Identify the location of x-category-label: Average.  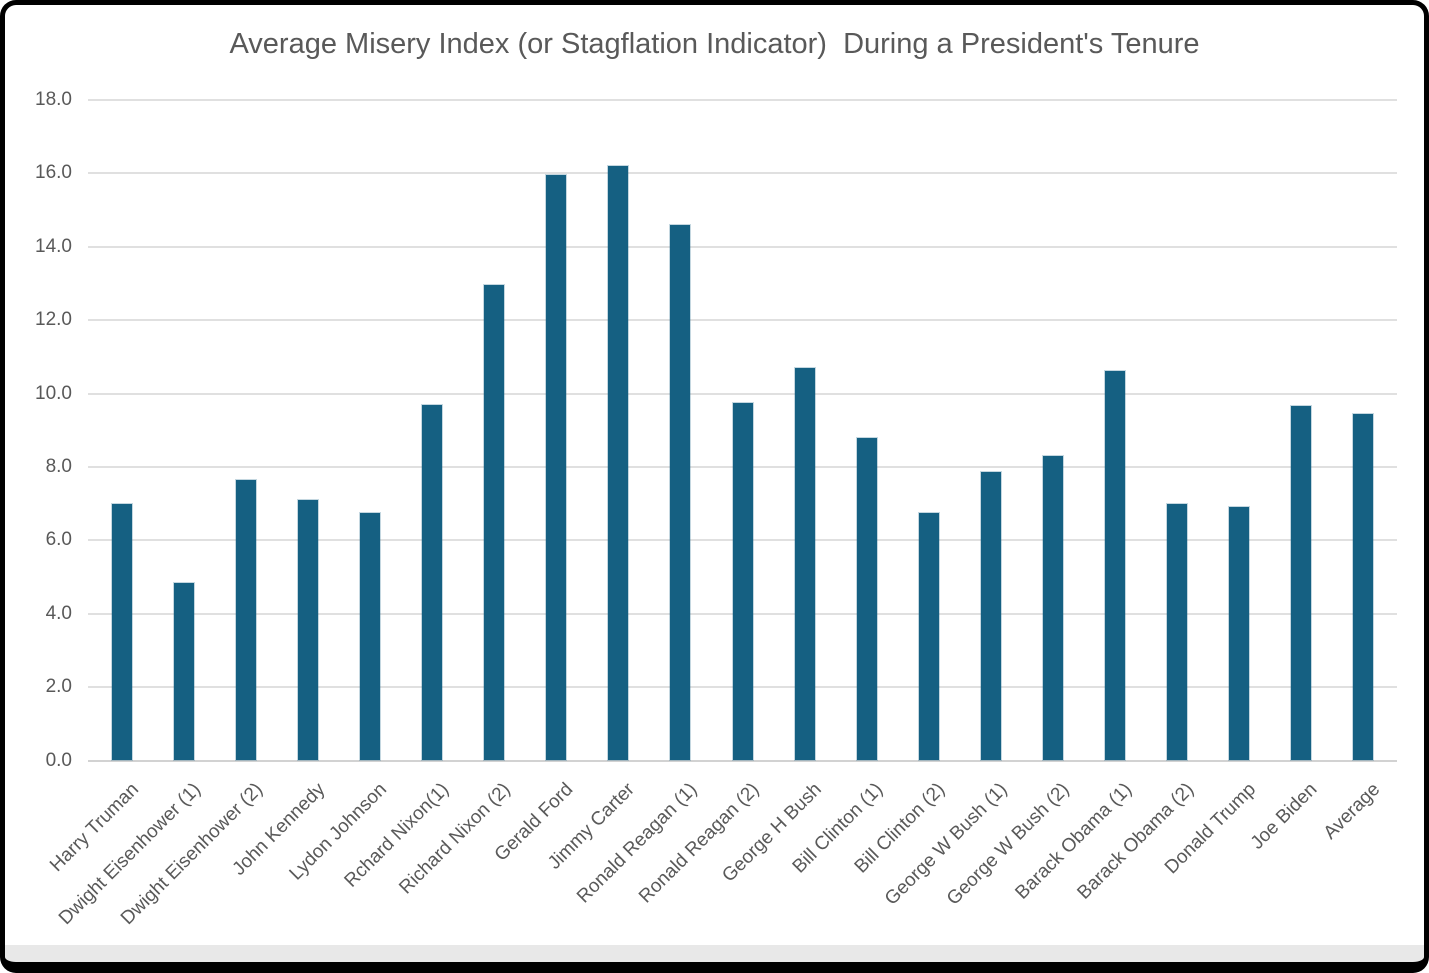
(1351, 811).